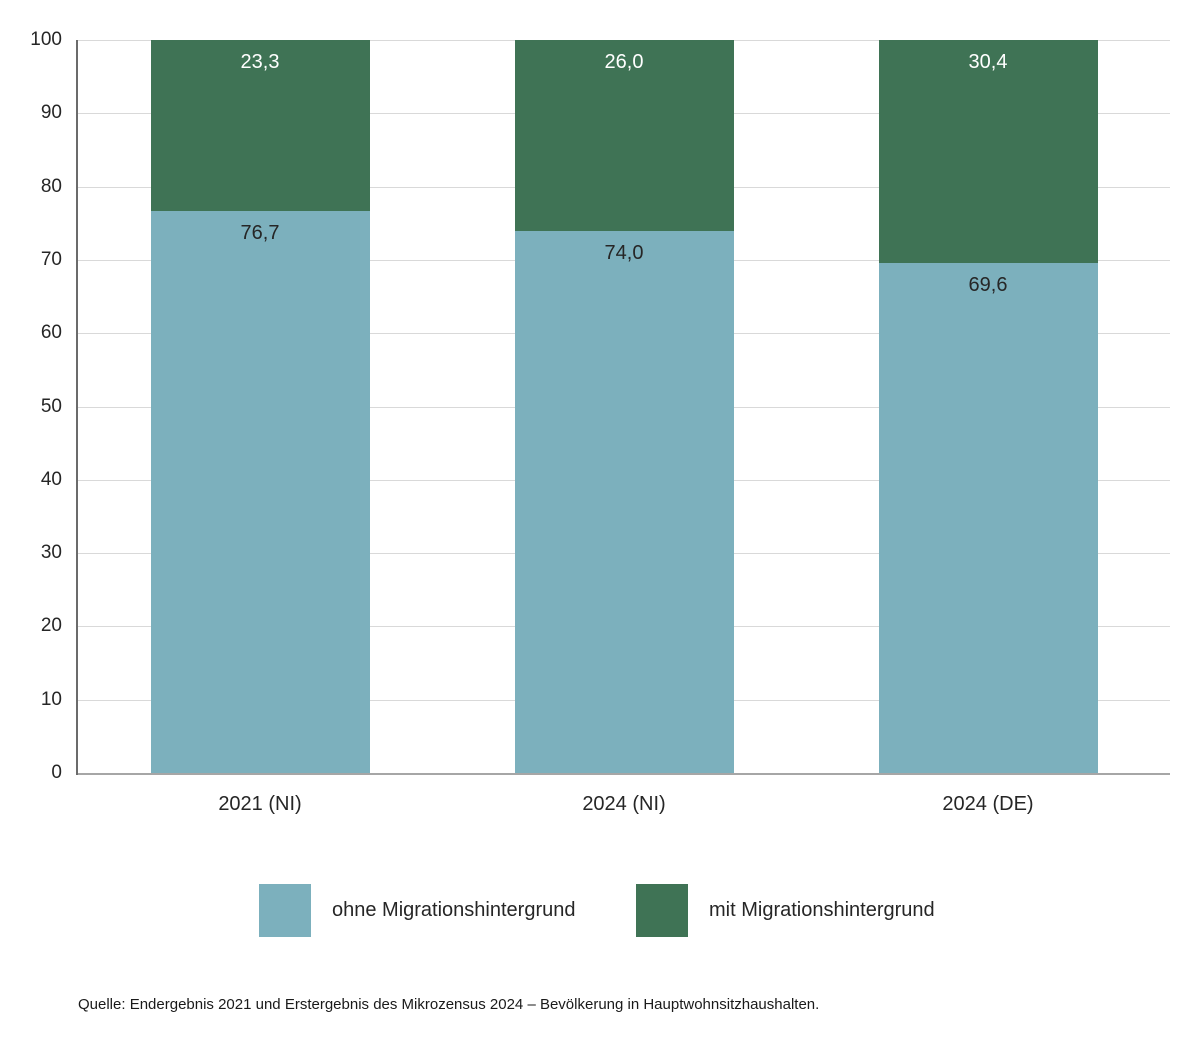  What do you see at coordinates (260, 804) in the screenshot?
I see `x-category-label: 2021 (NI)` at bounding box center [260, 804].